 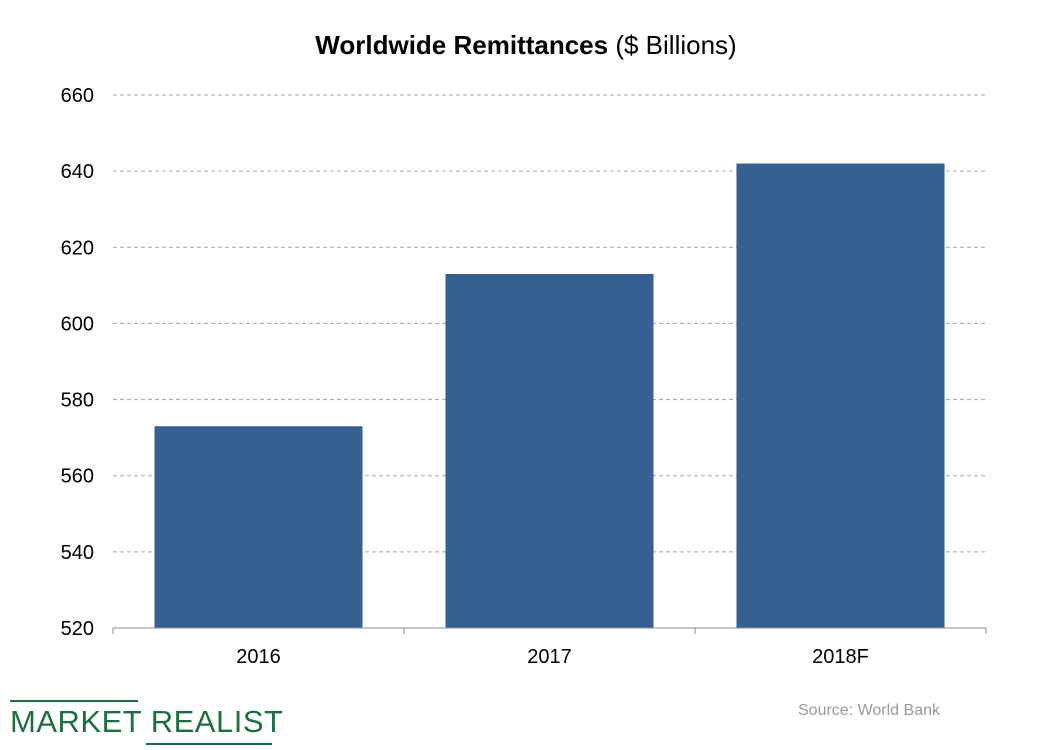 What do you see at coordinates (77, 248) in the screenshot?
I see `y-tick-label: 620` at bounding box center [77, 248].